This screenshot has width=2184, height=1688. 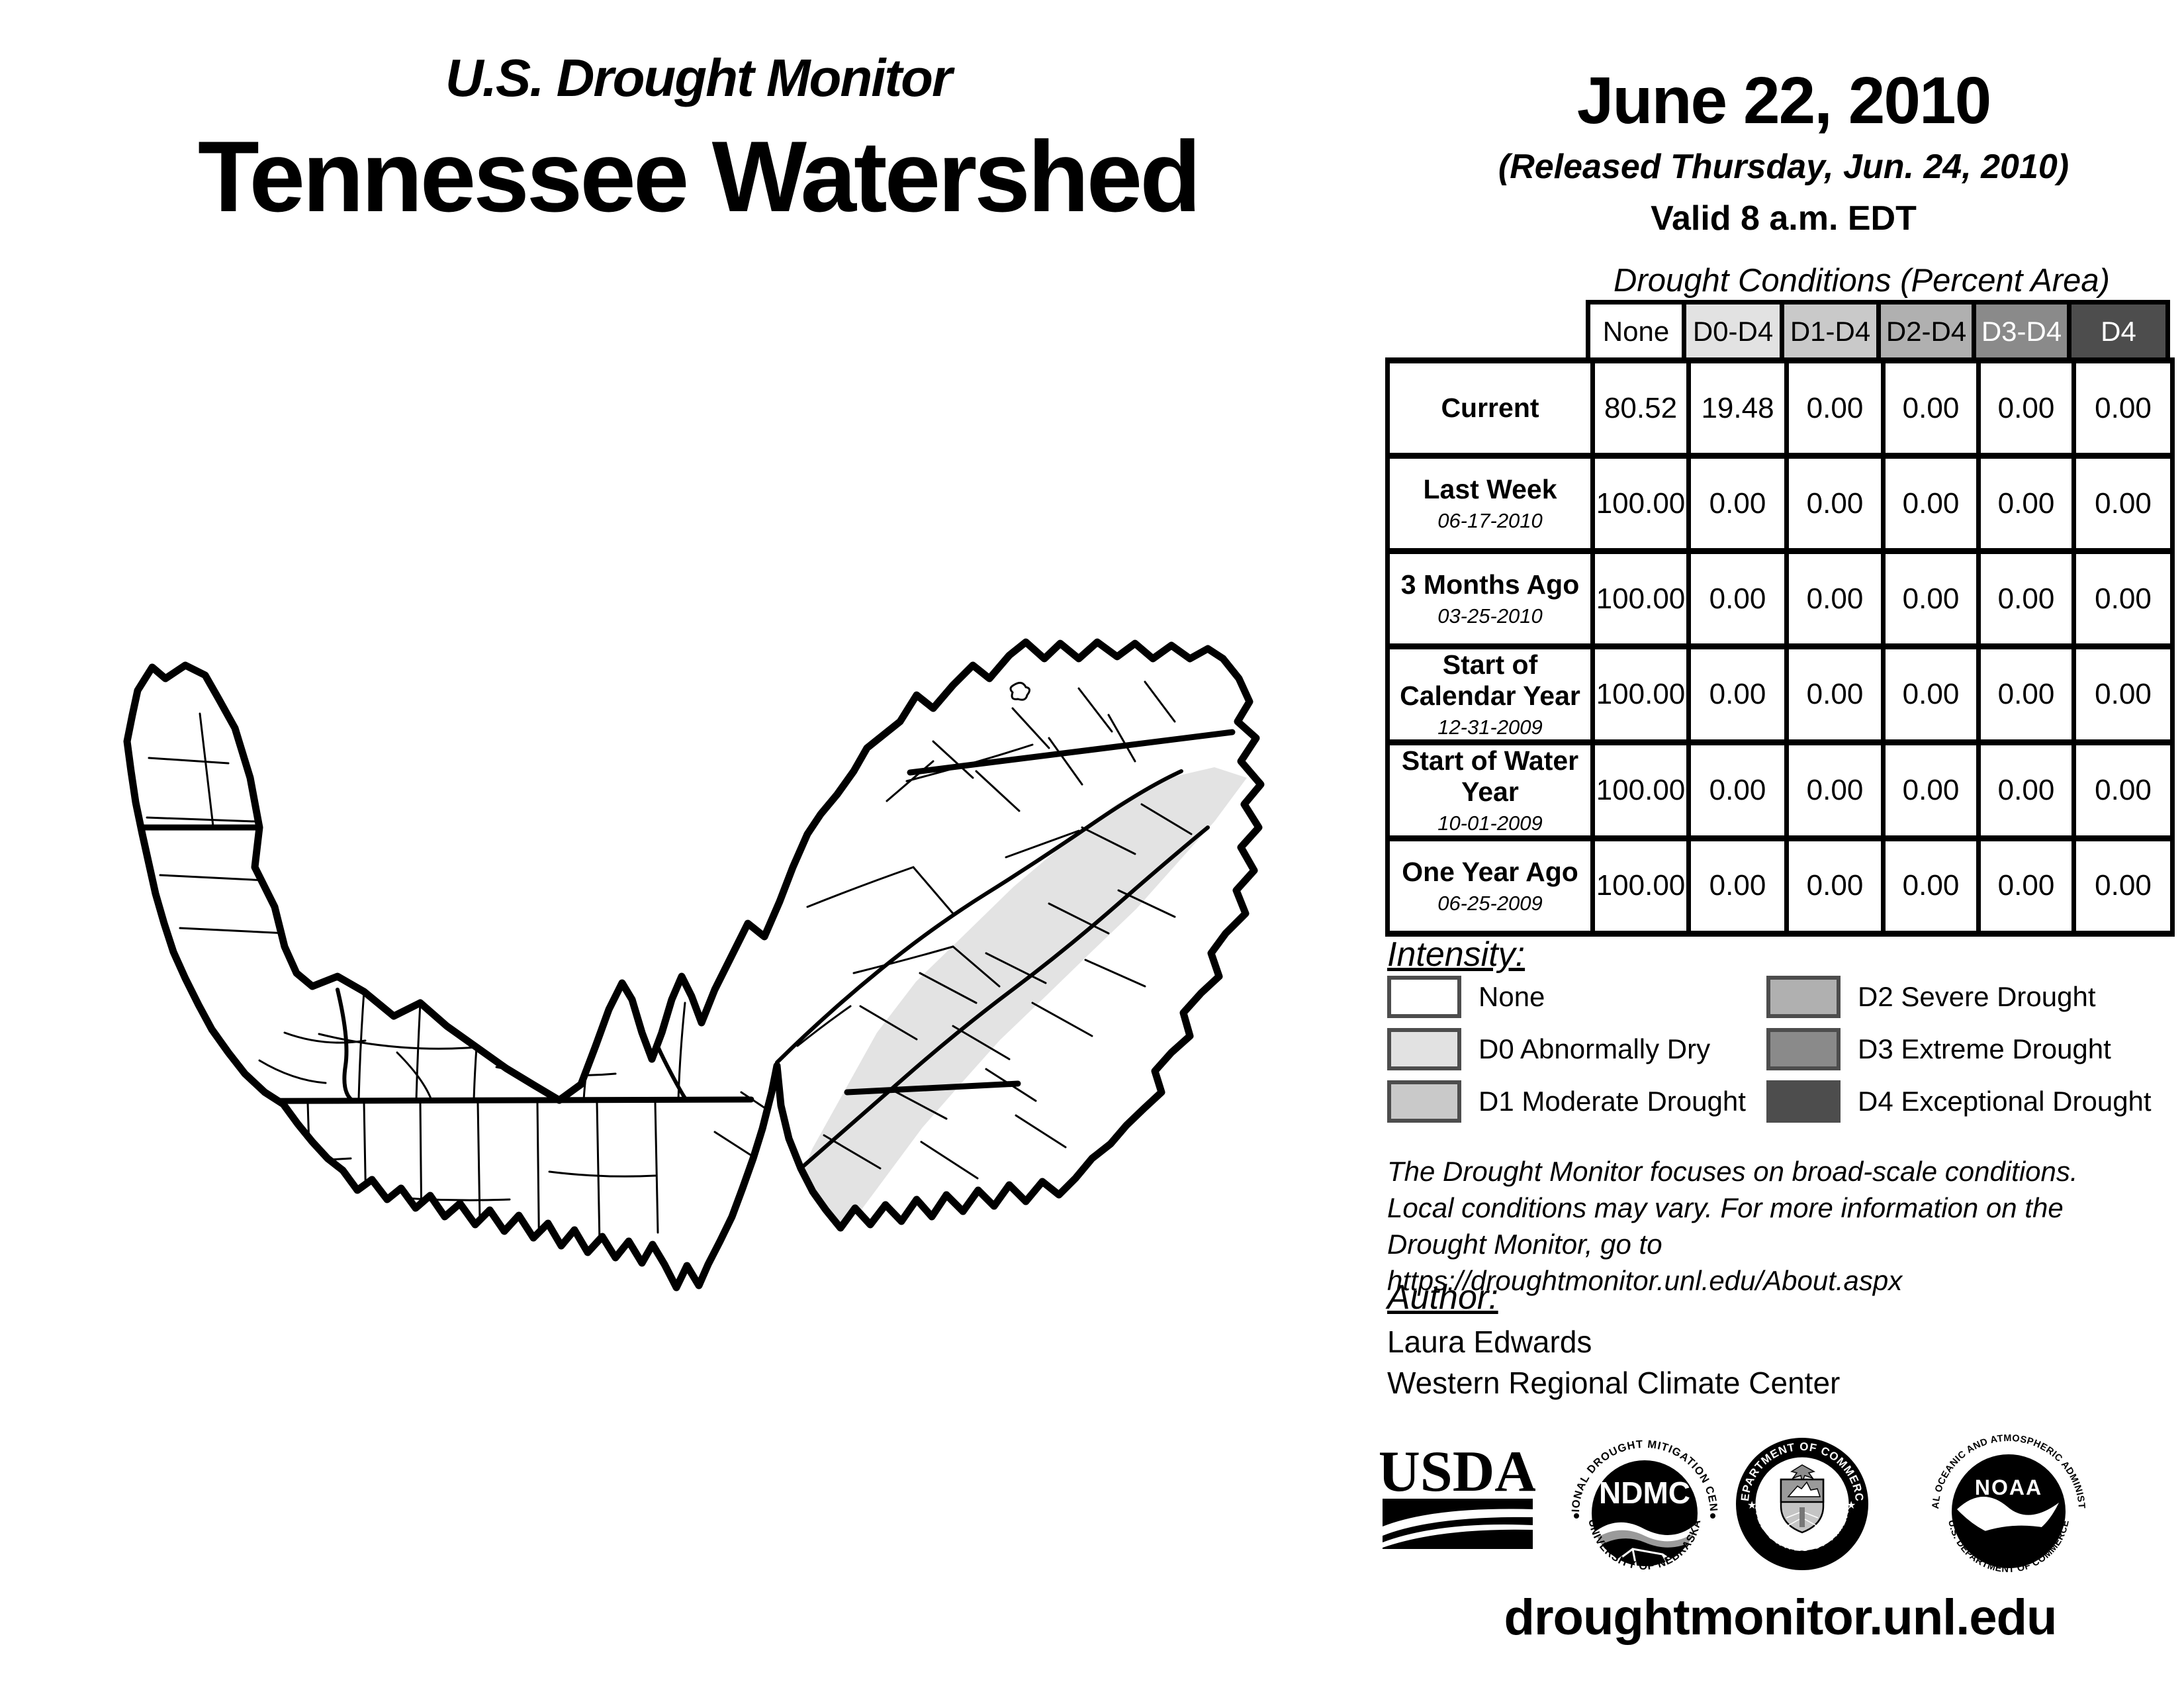 I want to click on row-label: 3 Months Ago 03-25-2010, so click(x=1490, y=598).